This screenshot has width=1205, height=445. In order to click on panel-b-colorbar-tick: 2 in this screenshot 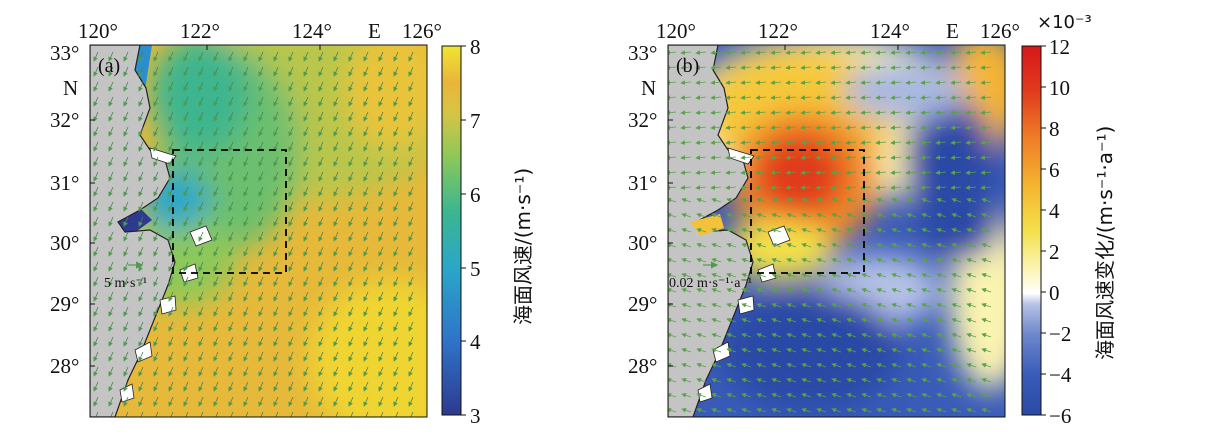, I will do `click(1054, 252)`.